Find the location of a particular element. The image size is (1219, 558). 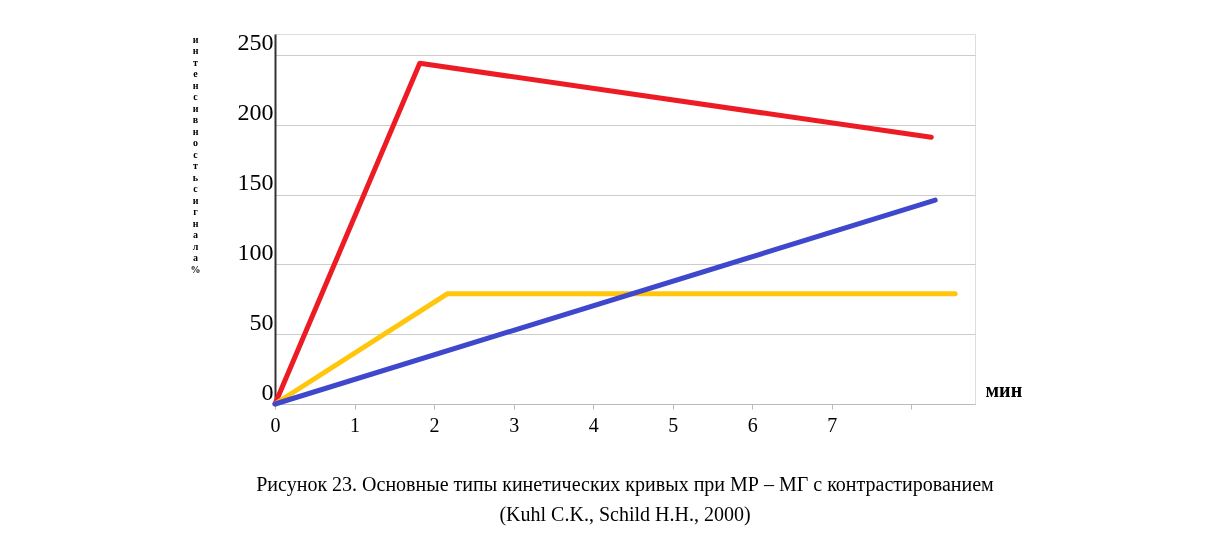

x-axis-title: мин is located at coordinates (1004, 389).